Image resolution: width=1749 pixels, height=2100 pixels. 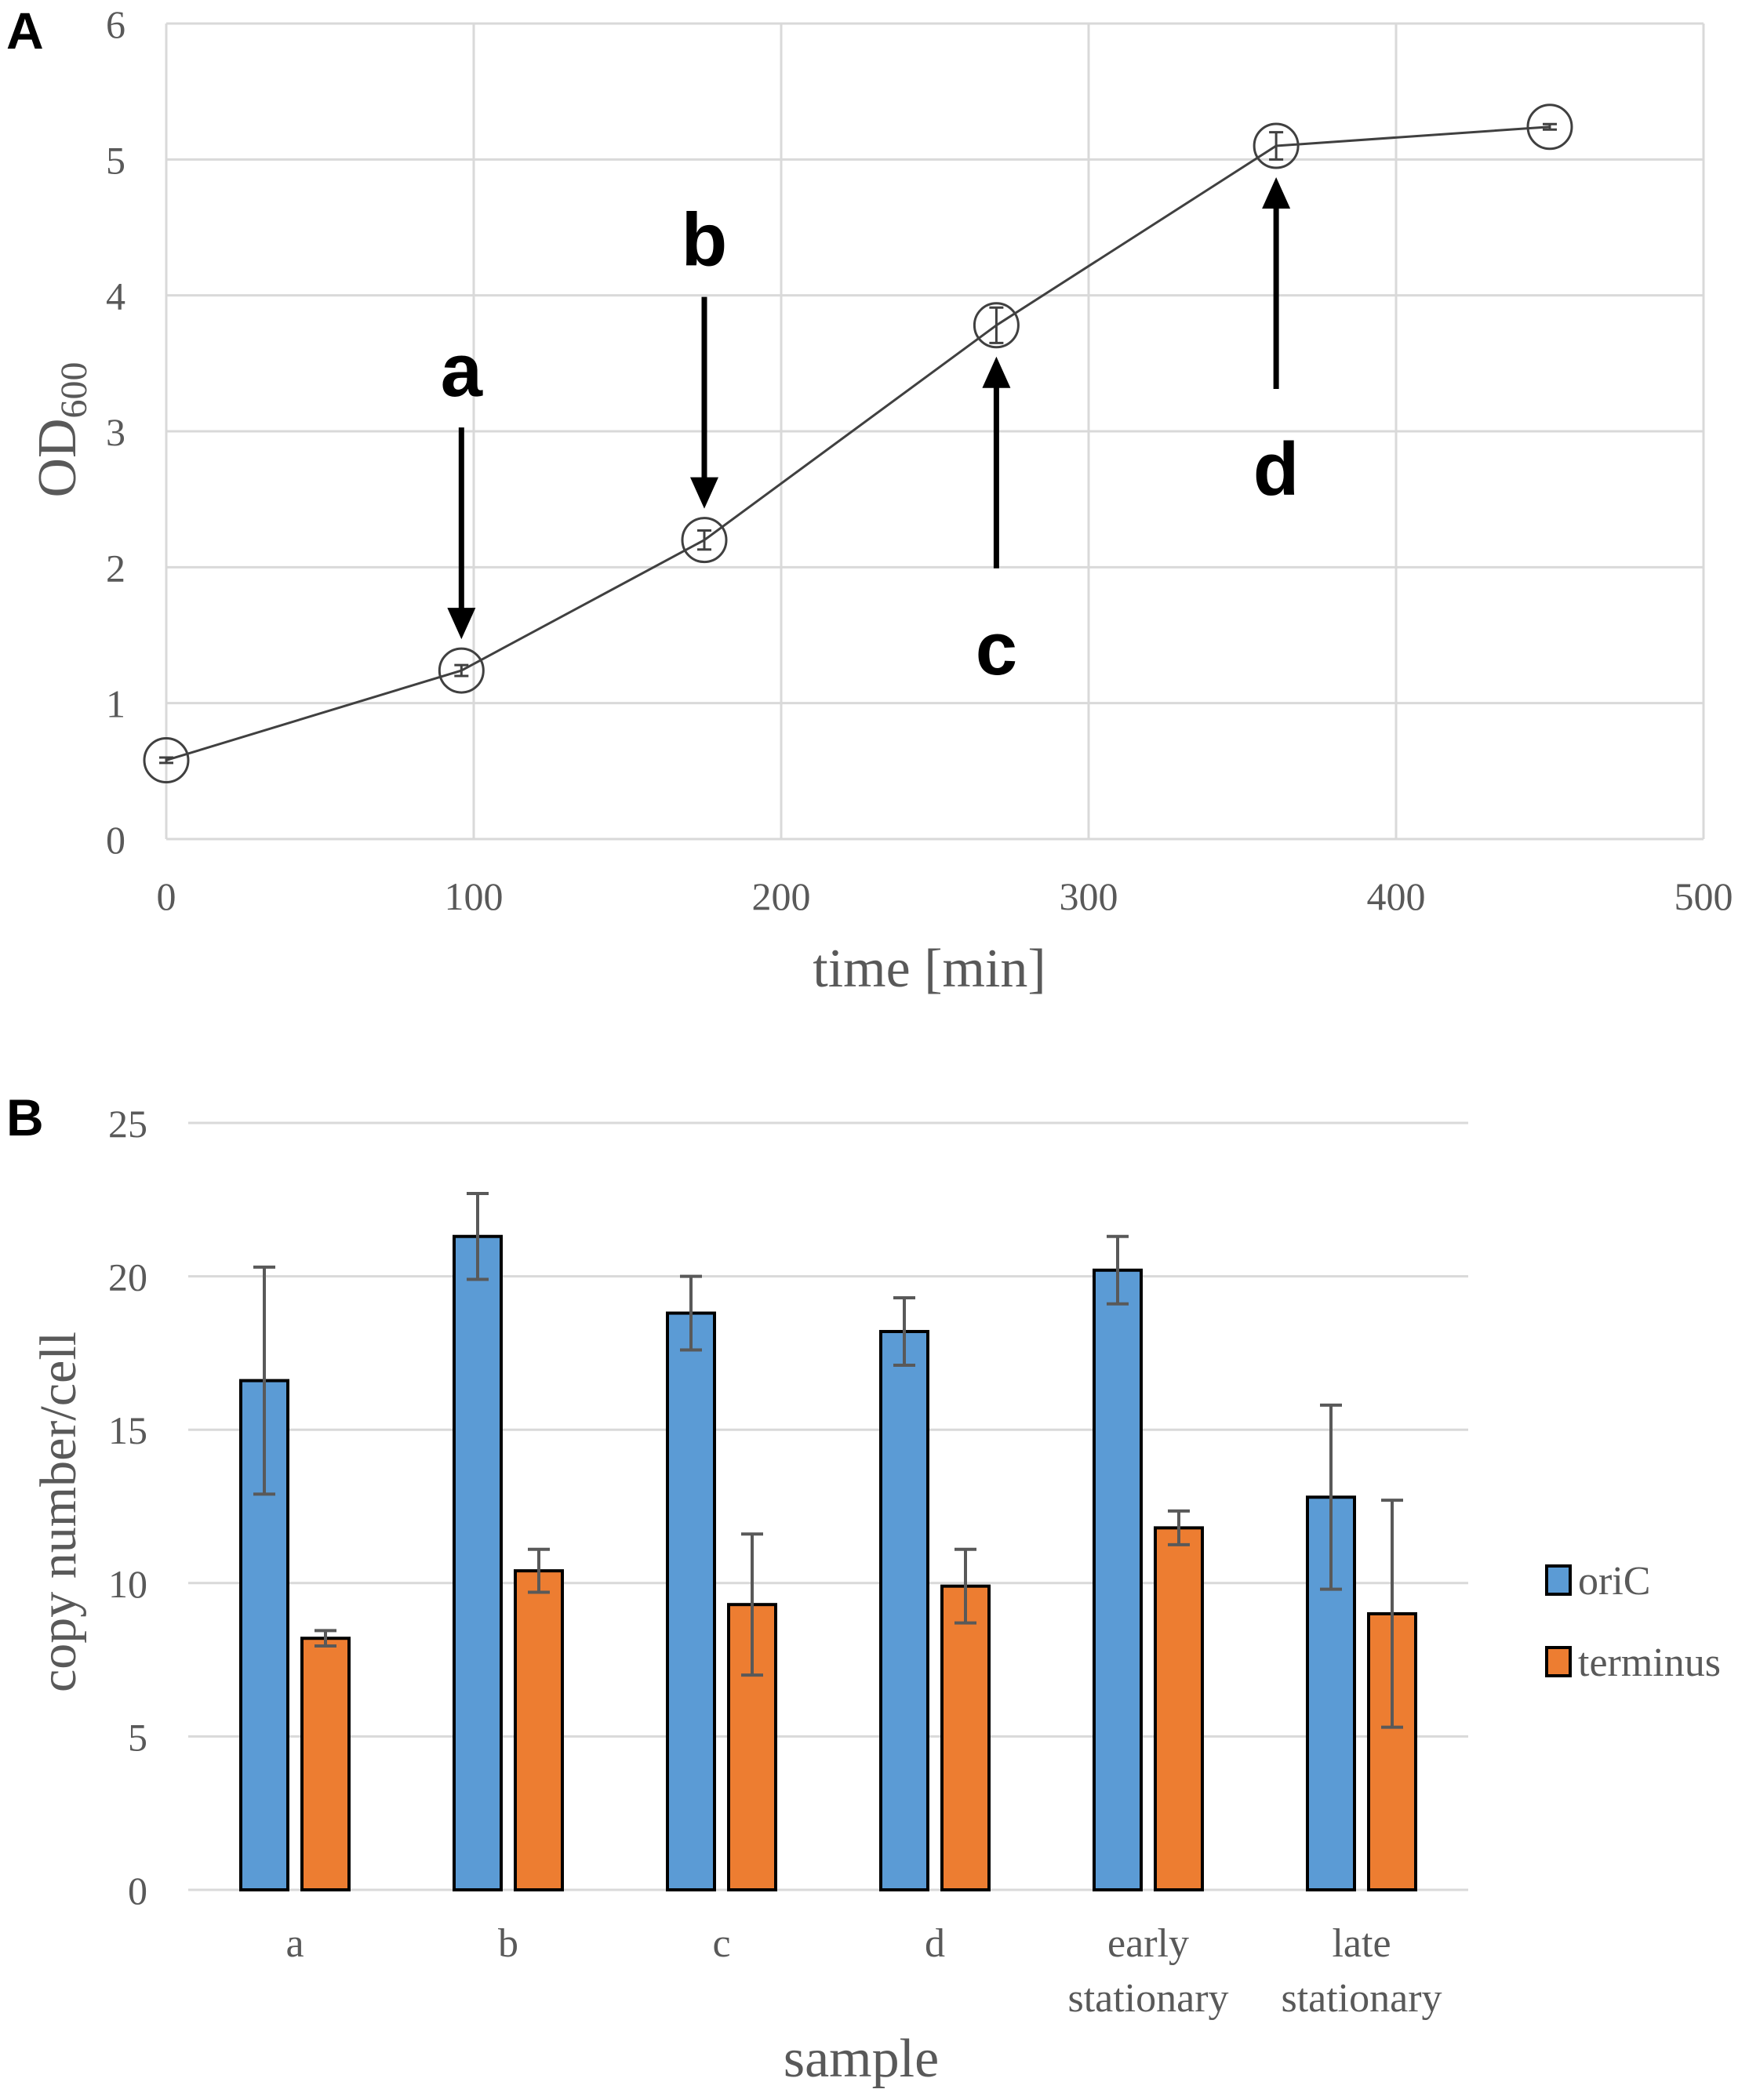 What do you see at coordinates (127, 1584) in the screenshot?
I see `panel-b-y-tick-label: 10` at bounding box center [127, 1584].